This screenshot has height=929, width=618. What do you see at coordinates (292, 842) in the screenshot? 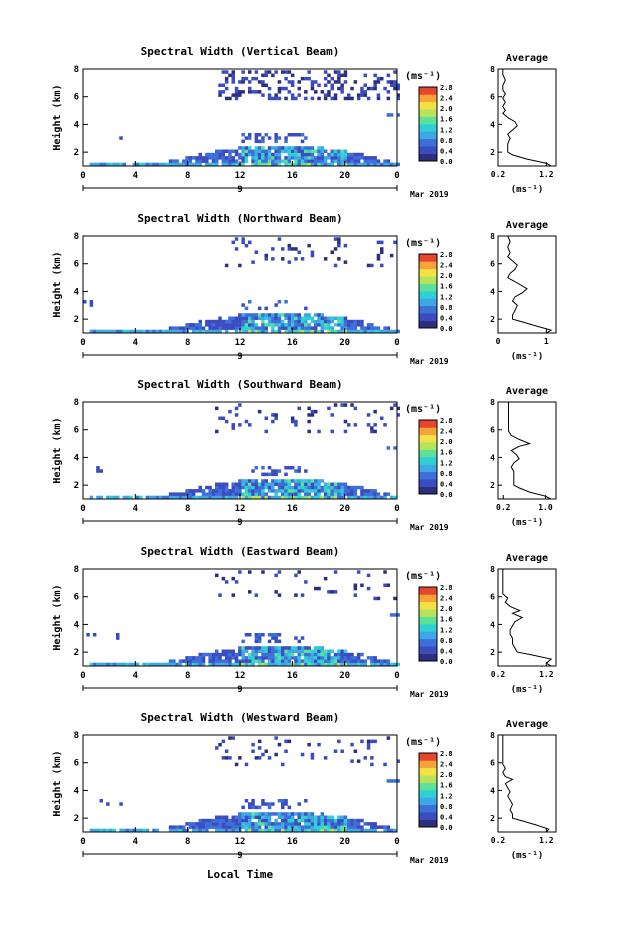
I see `x-tick-label: 16` at bounding box center [292, 842].